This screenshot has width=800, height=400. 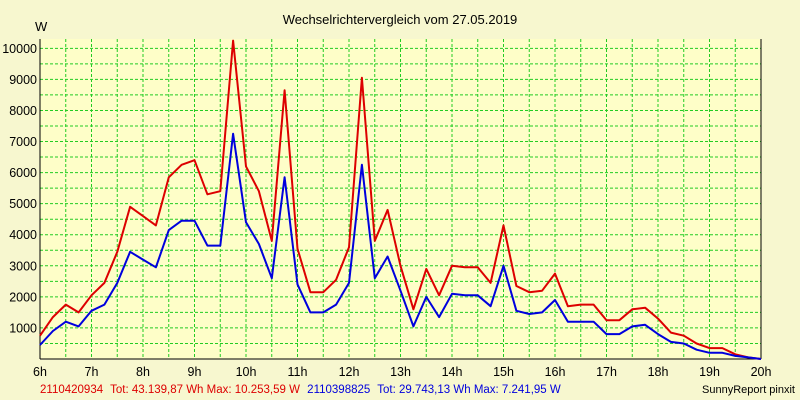 What do you see at coordinates (23, 204) in the screenshot?
I see `y-tick-label: 5000` at bounding box center [23, 204].